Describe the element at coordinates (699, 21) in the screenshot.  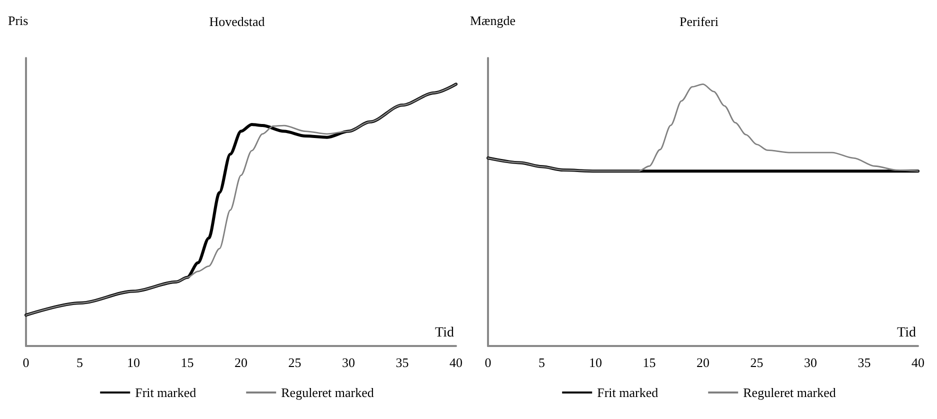
I see `chart-title: Periferi` at that location.